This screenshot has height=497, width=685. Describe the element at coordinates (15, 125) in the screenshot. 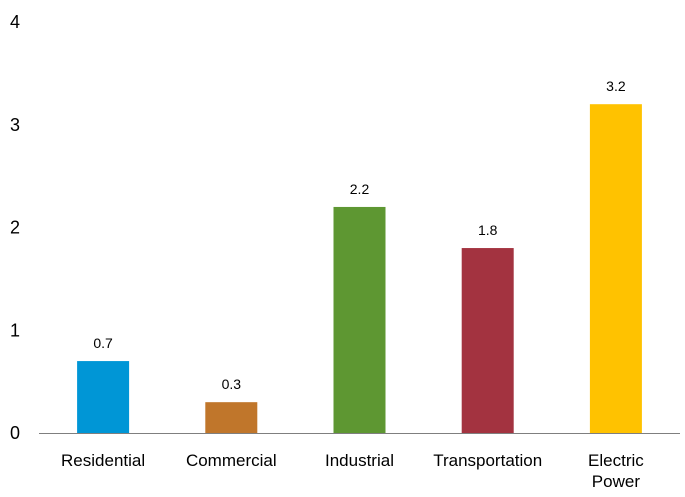

I see `y-tick-label: 3` at that location.